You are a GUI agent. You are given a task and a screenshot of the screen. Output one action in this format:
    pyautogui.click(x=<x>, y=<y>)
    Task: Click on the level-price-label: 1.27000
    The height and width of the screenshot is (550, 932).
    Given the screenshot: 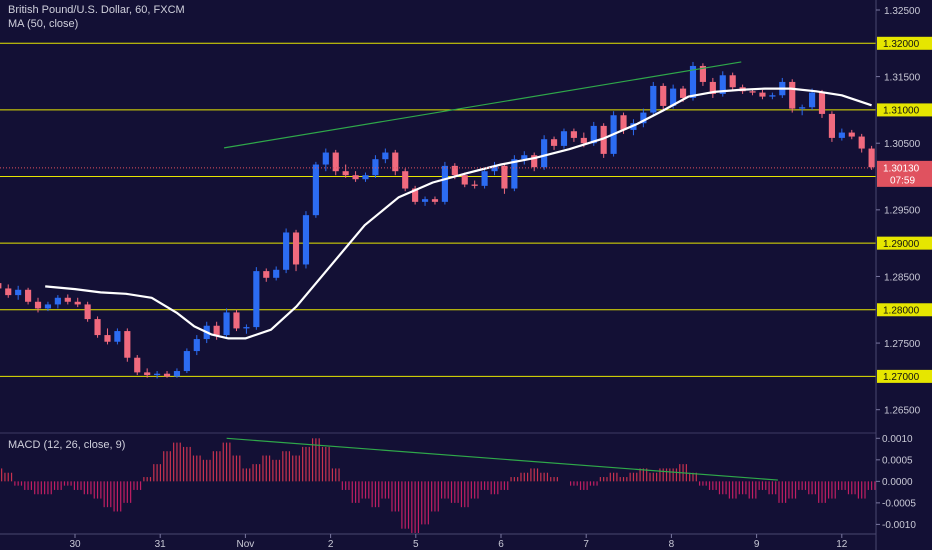 What is the action you would take?
    pyautogui.click(x=901, y=377)
    